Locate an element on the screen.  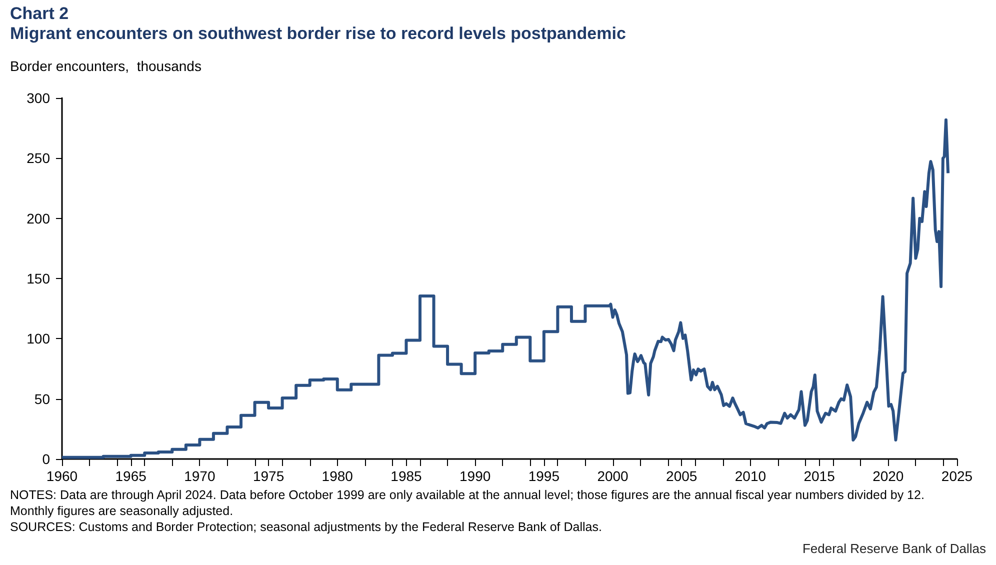
x-tick-label: 1965 is located at coordinates (131, 476).